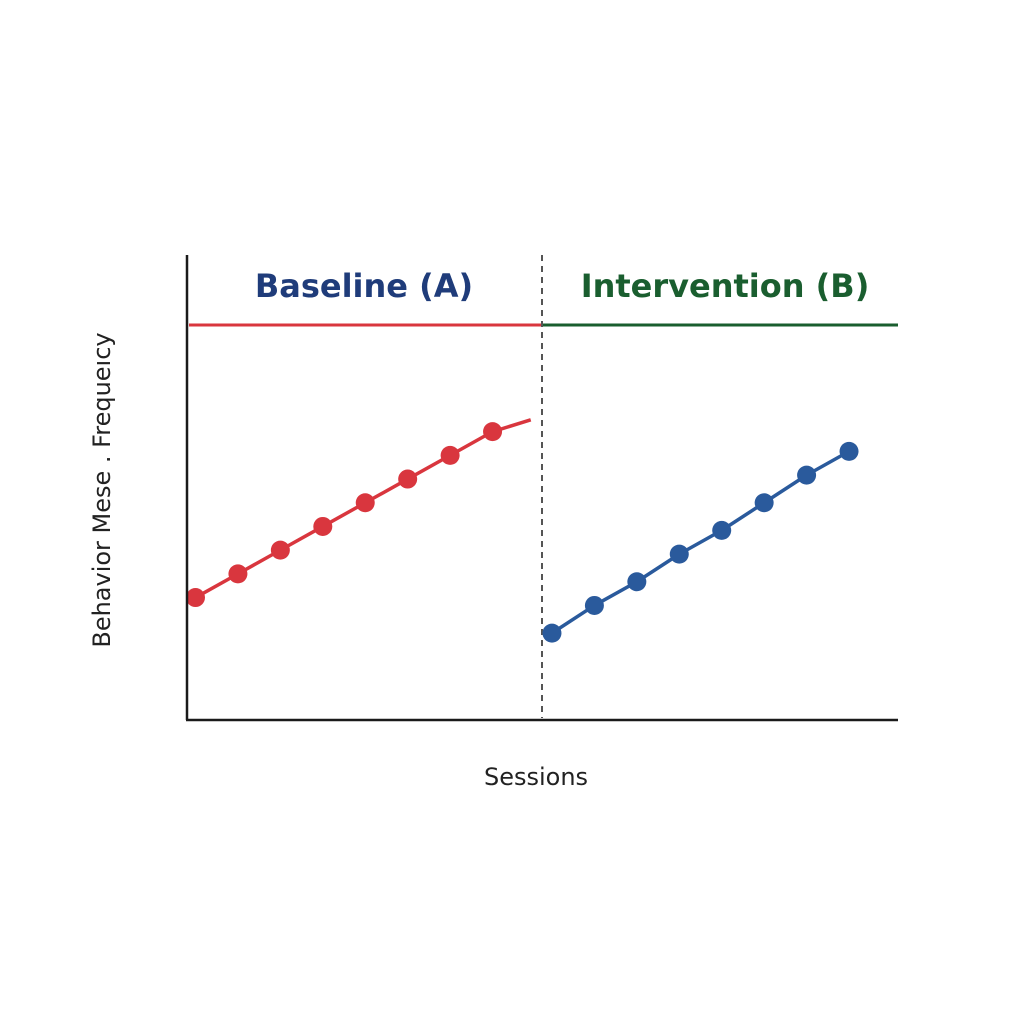 This screenshot has height=1024, width=1024. Describe the element at coordinates (522, 530) in the screenshot. I see `series-layer` at that location.